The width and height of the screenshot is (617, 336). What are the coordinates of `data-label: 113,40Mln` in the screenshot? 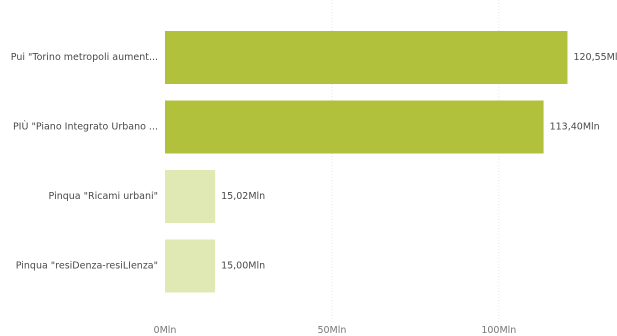 It's located at (575, 127).